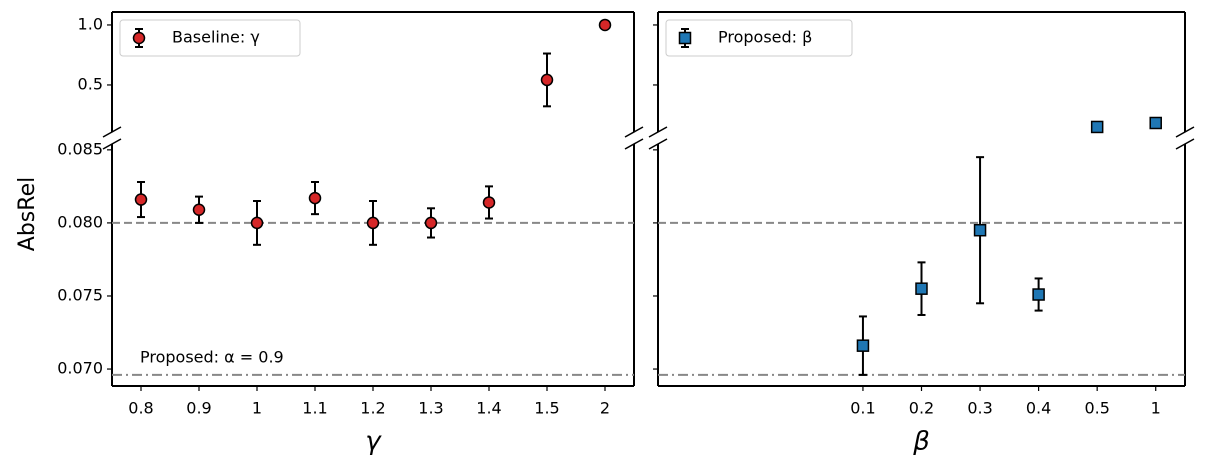  Describe the element at coordinates (314, 408) in the screenshot. I see `x-tick-label: 1.1` at that location.